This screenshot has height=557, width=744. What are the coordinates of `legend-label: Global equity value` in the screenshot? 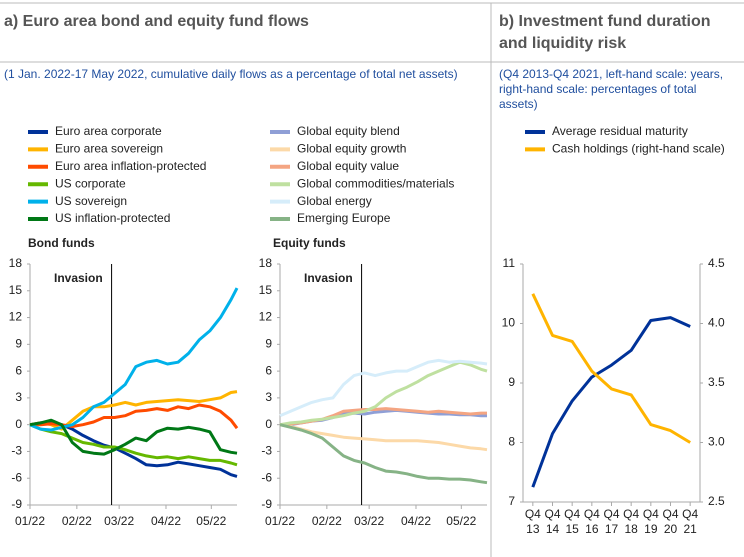 It's located at (348, 166).